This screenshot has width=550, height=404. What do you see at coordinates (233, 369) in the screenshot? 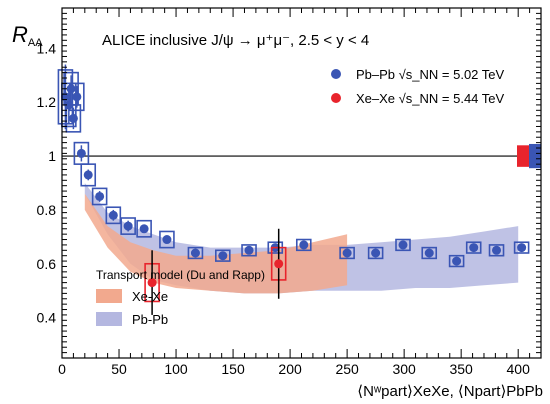
I see `x-tick-label: 150` at bounding box center [233, 369].